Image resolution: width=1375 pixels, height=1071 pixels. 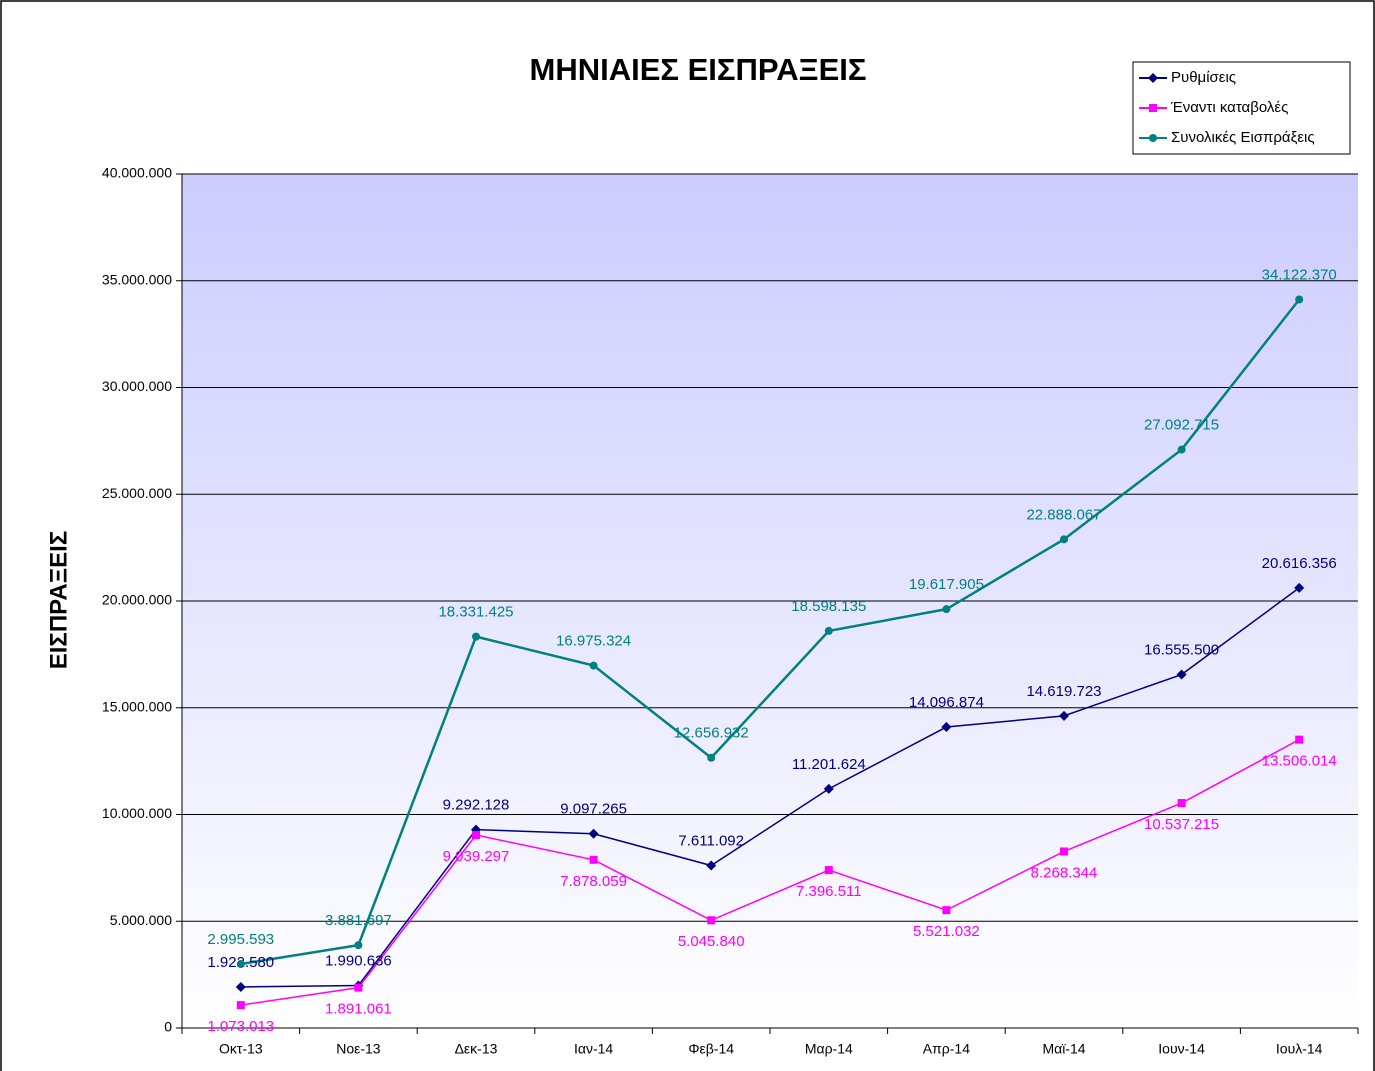 I want to click on data-label: 9.292.128, so click(x=476, y=805).